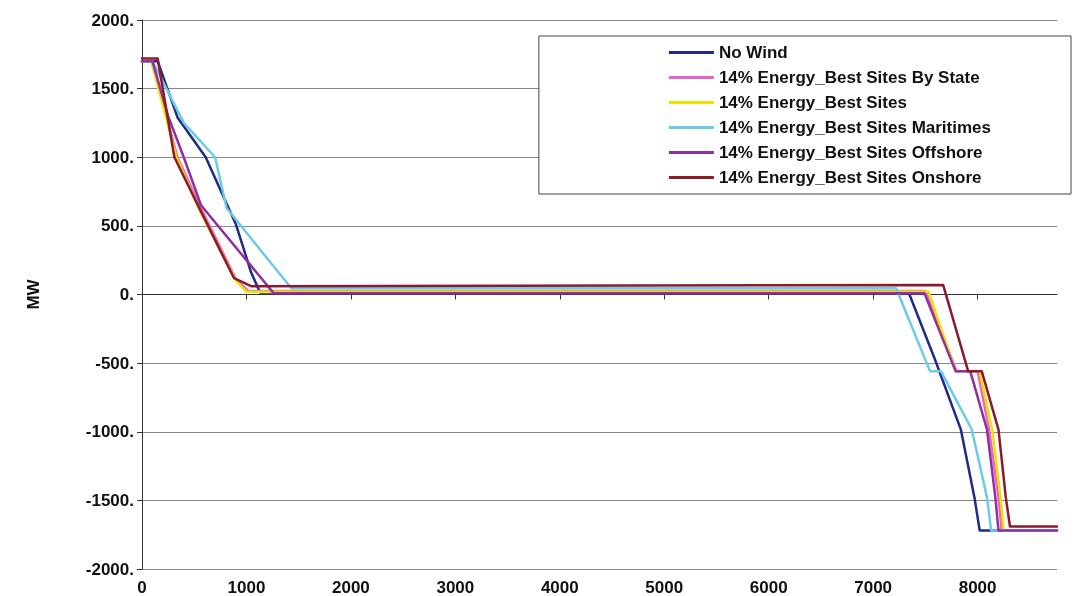  What do you see at coordinates (455, 587) in the screenshot?
I see `x-tick-label: 3000` at bounding box center [455, 587].